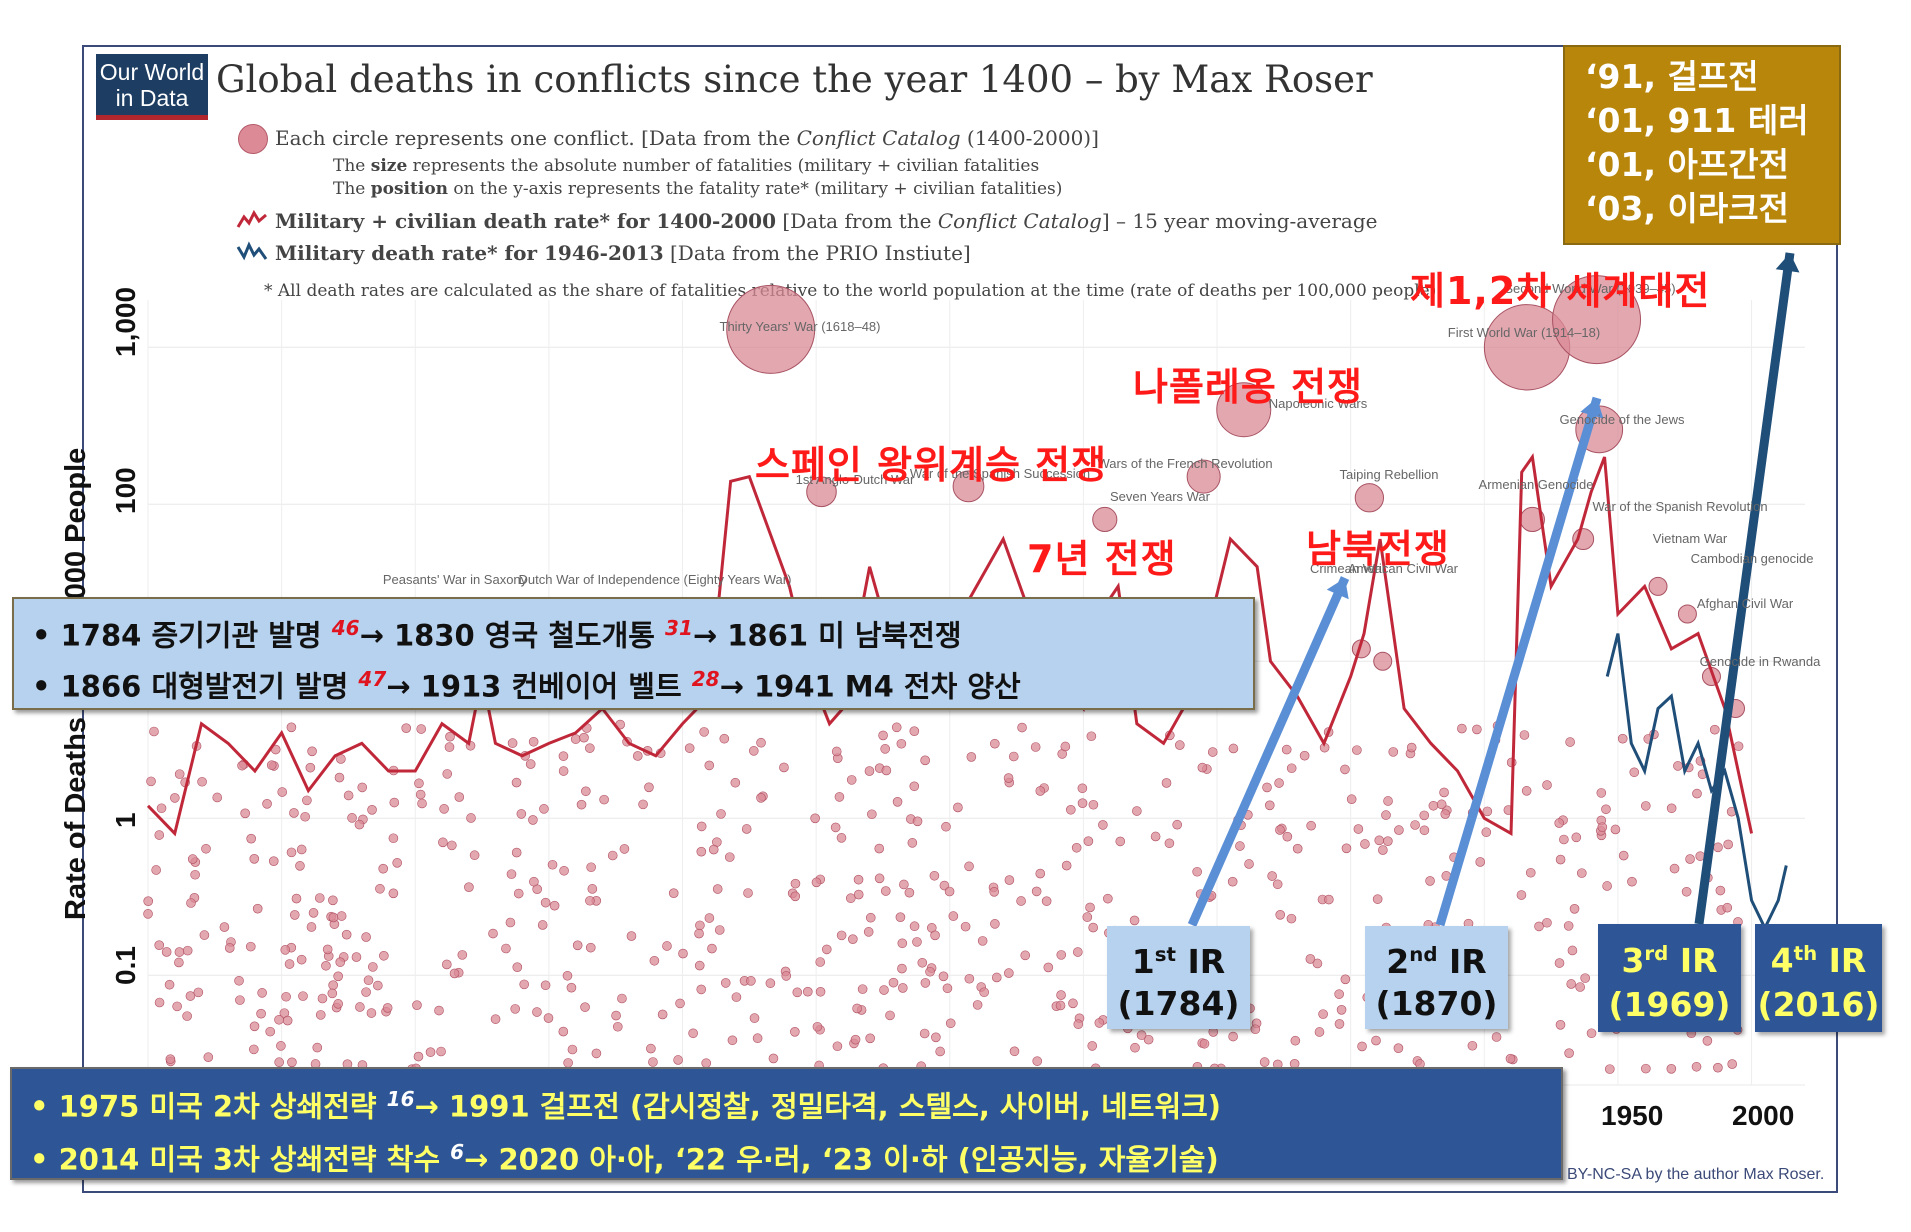 This screenshot has height=1232, width=1911. Describe the element at coordinates (1669, 978) in the screenshot. I see `ir-box-3: 3rd IR (1969)` at that location.